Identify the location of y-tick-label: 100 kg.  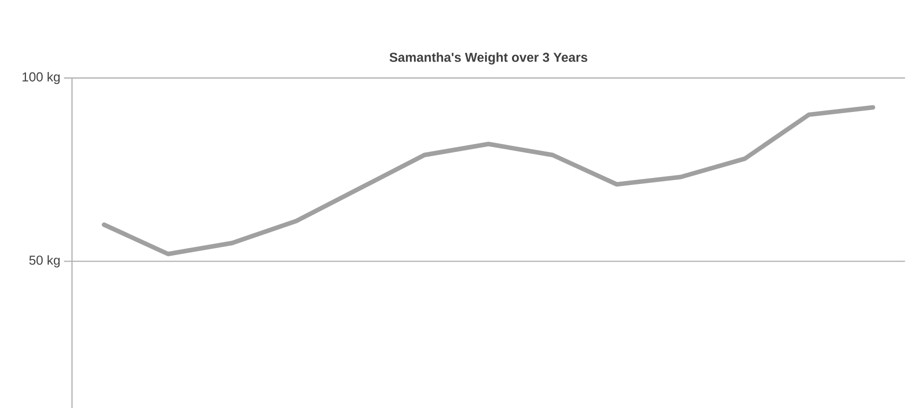
(41, 78).